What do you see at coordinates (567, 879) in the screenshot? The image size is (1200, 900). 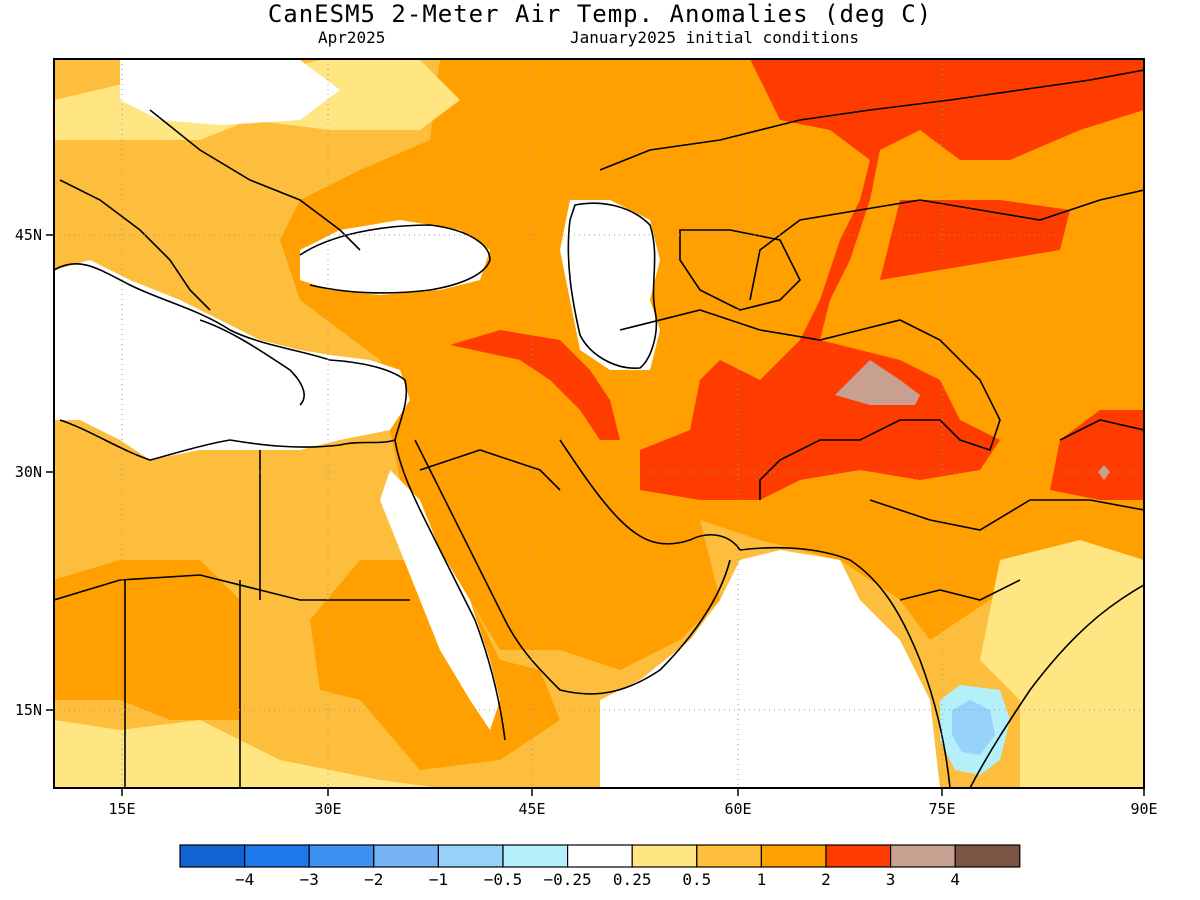 I see `colorbar-label-5: −0.25` at bounding box center [567, 879].